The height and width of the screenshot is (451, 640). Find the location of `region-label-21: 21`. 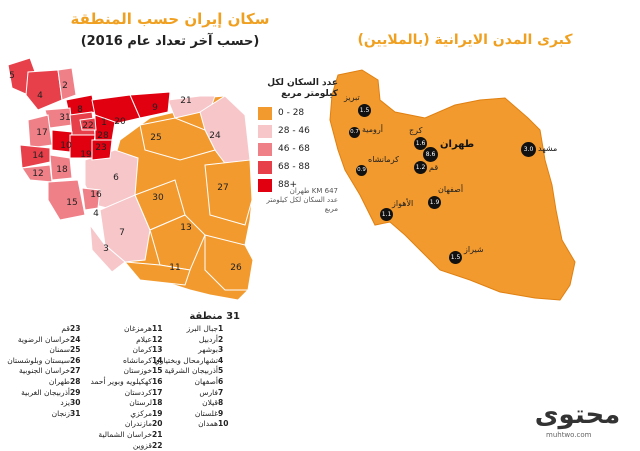

region-label-21: 21 is located at coordinates (185, 101).